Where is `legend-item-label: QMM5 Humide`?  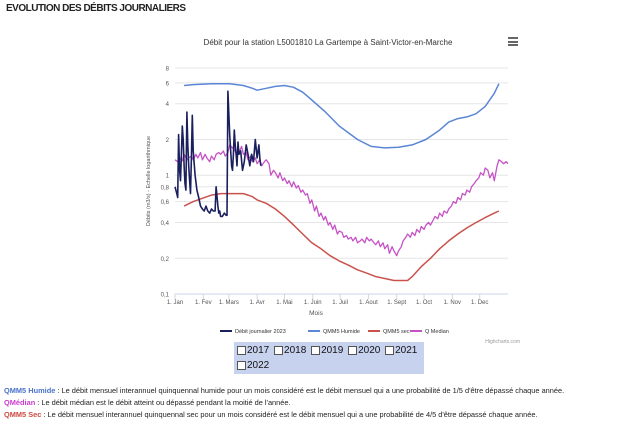
legend-item-label: QMM5 Humide is located at coordinates (341, 332).